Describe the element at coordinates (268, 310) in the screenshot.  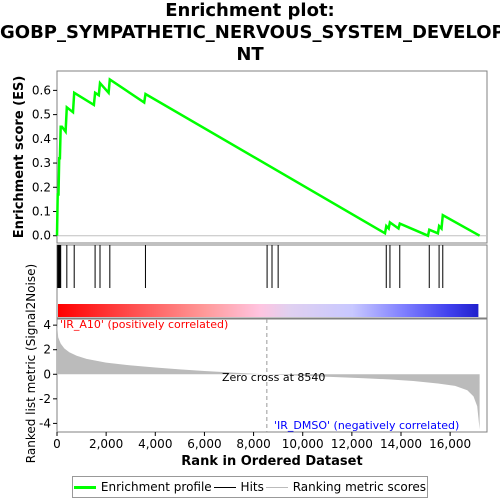
I see `rank-color-bar` at that location.